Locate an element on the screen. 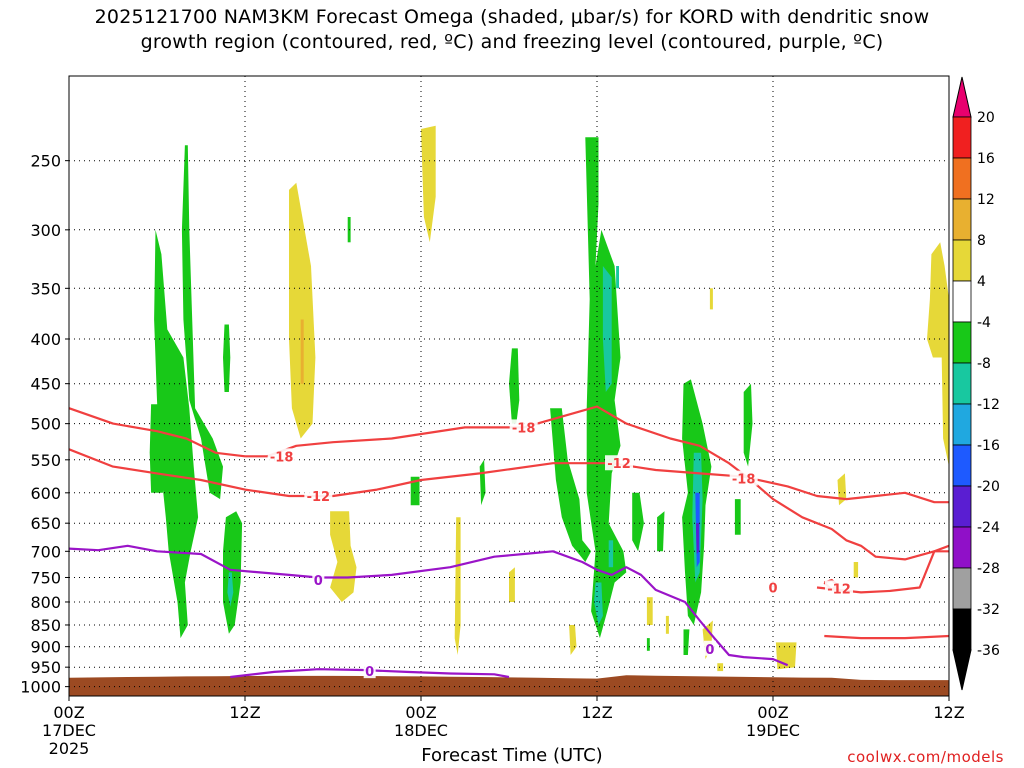 This screenshot has width=1024, height=768. contour-label-4: -18 is located at coordinates (744, 480).